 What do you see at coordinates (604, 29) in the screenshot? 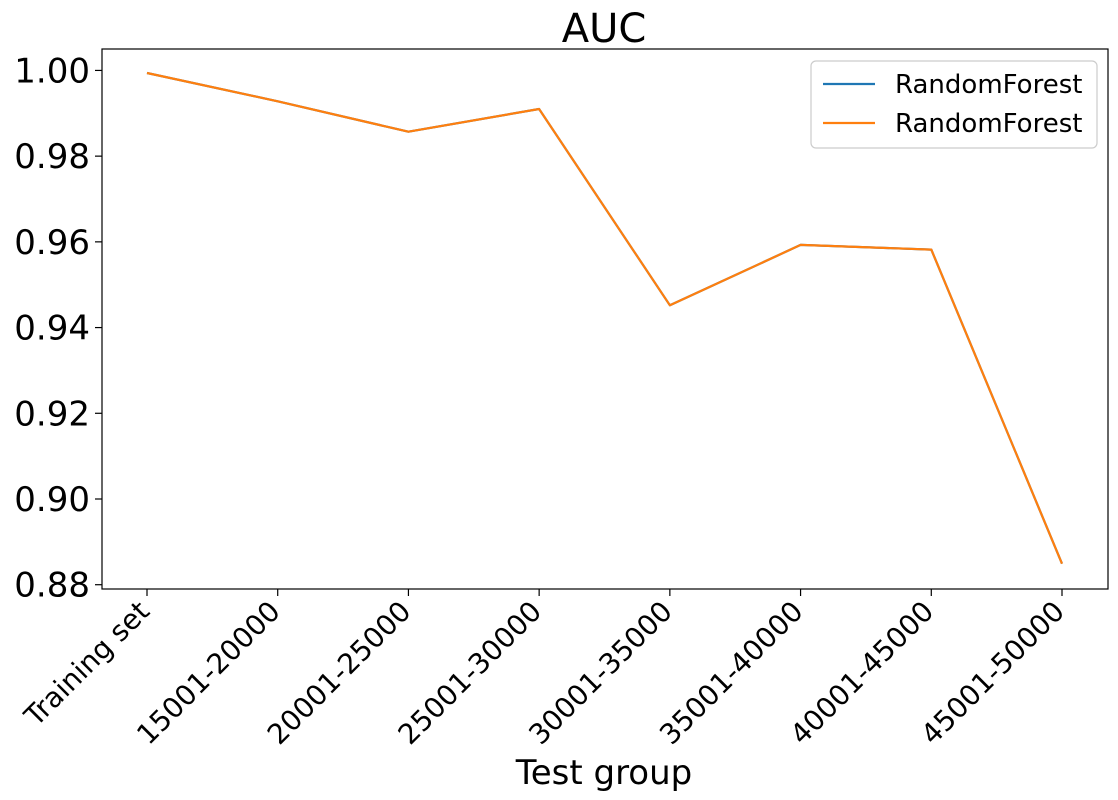
I see `chart-title: AUC` at bounding box center [604, 29].